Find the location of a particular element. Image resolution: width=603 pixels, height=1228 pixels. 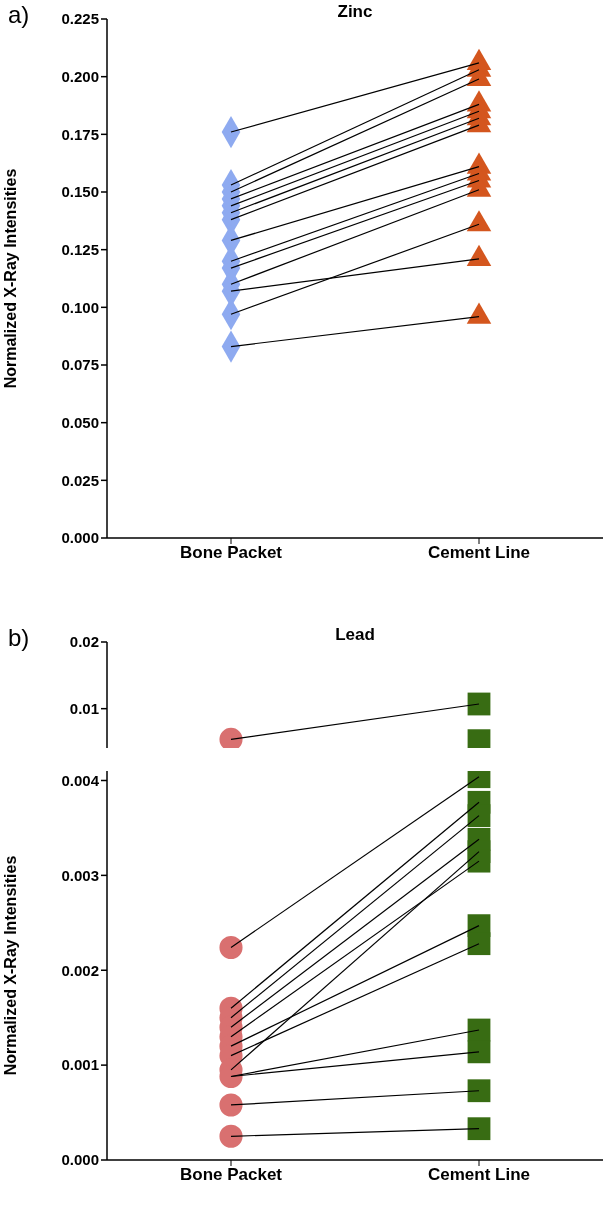

y-tick-label: 0.225 is located at coordinates (80, 19).